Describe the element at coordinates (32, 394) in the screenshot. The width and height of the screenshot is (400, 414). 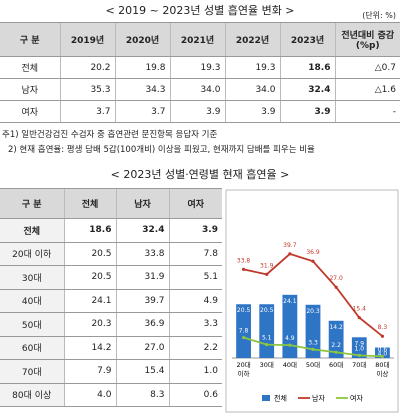
I see `cell: 80대 이상` at that location.